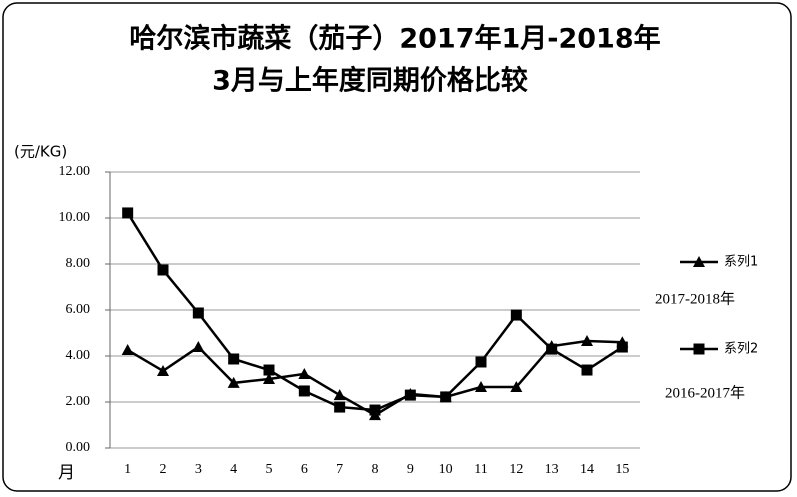  What do you see at coordinates (370, 81) in the screenshot?
I see `chart-title: 3月与上年度同期价格比较` at bounding box center [370, 81].